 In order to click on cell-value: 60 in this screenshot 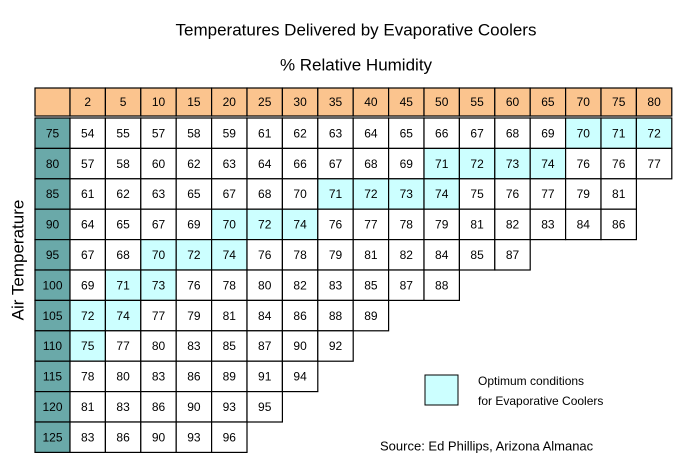, I will do `click(159, 164)`.